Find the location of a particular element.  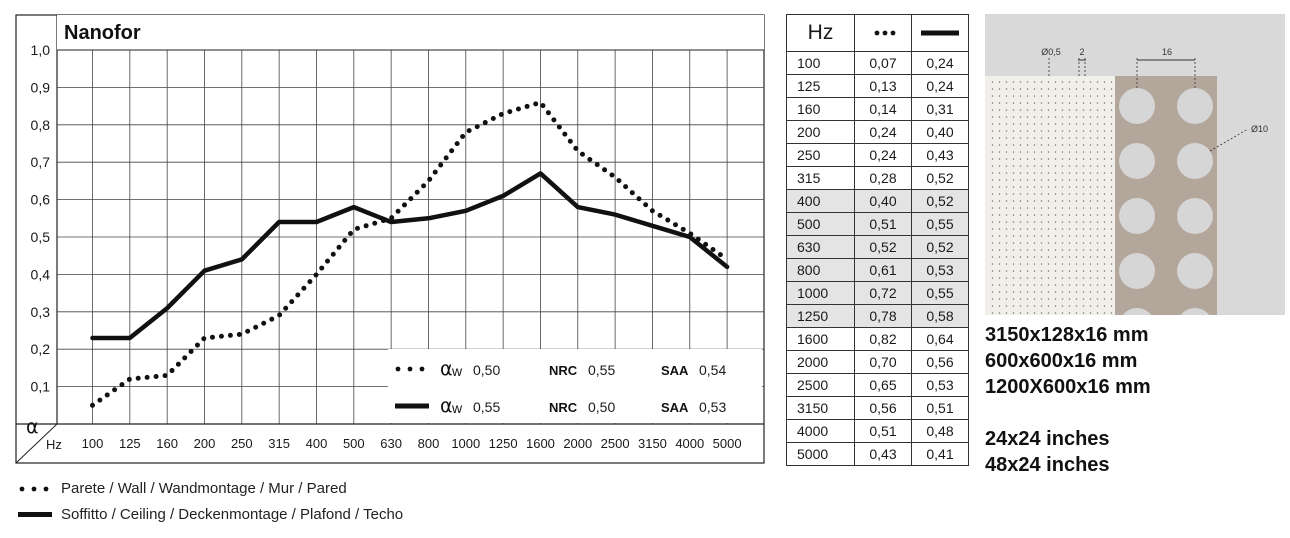

table-row: 2500 0,65 0,53 is located at coordinates (877, 385).